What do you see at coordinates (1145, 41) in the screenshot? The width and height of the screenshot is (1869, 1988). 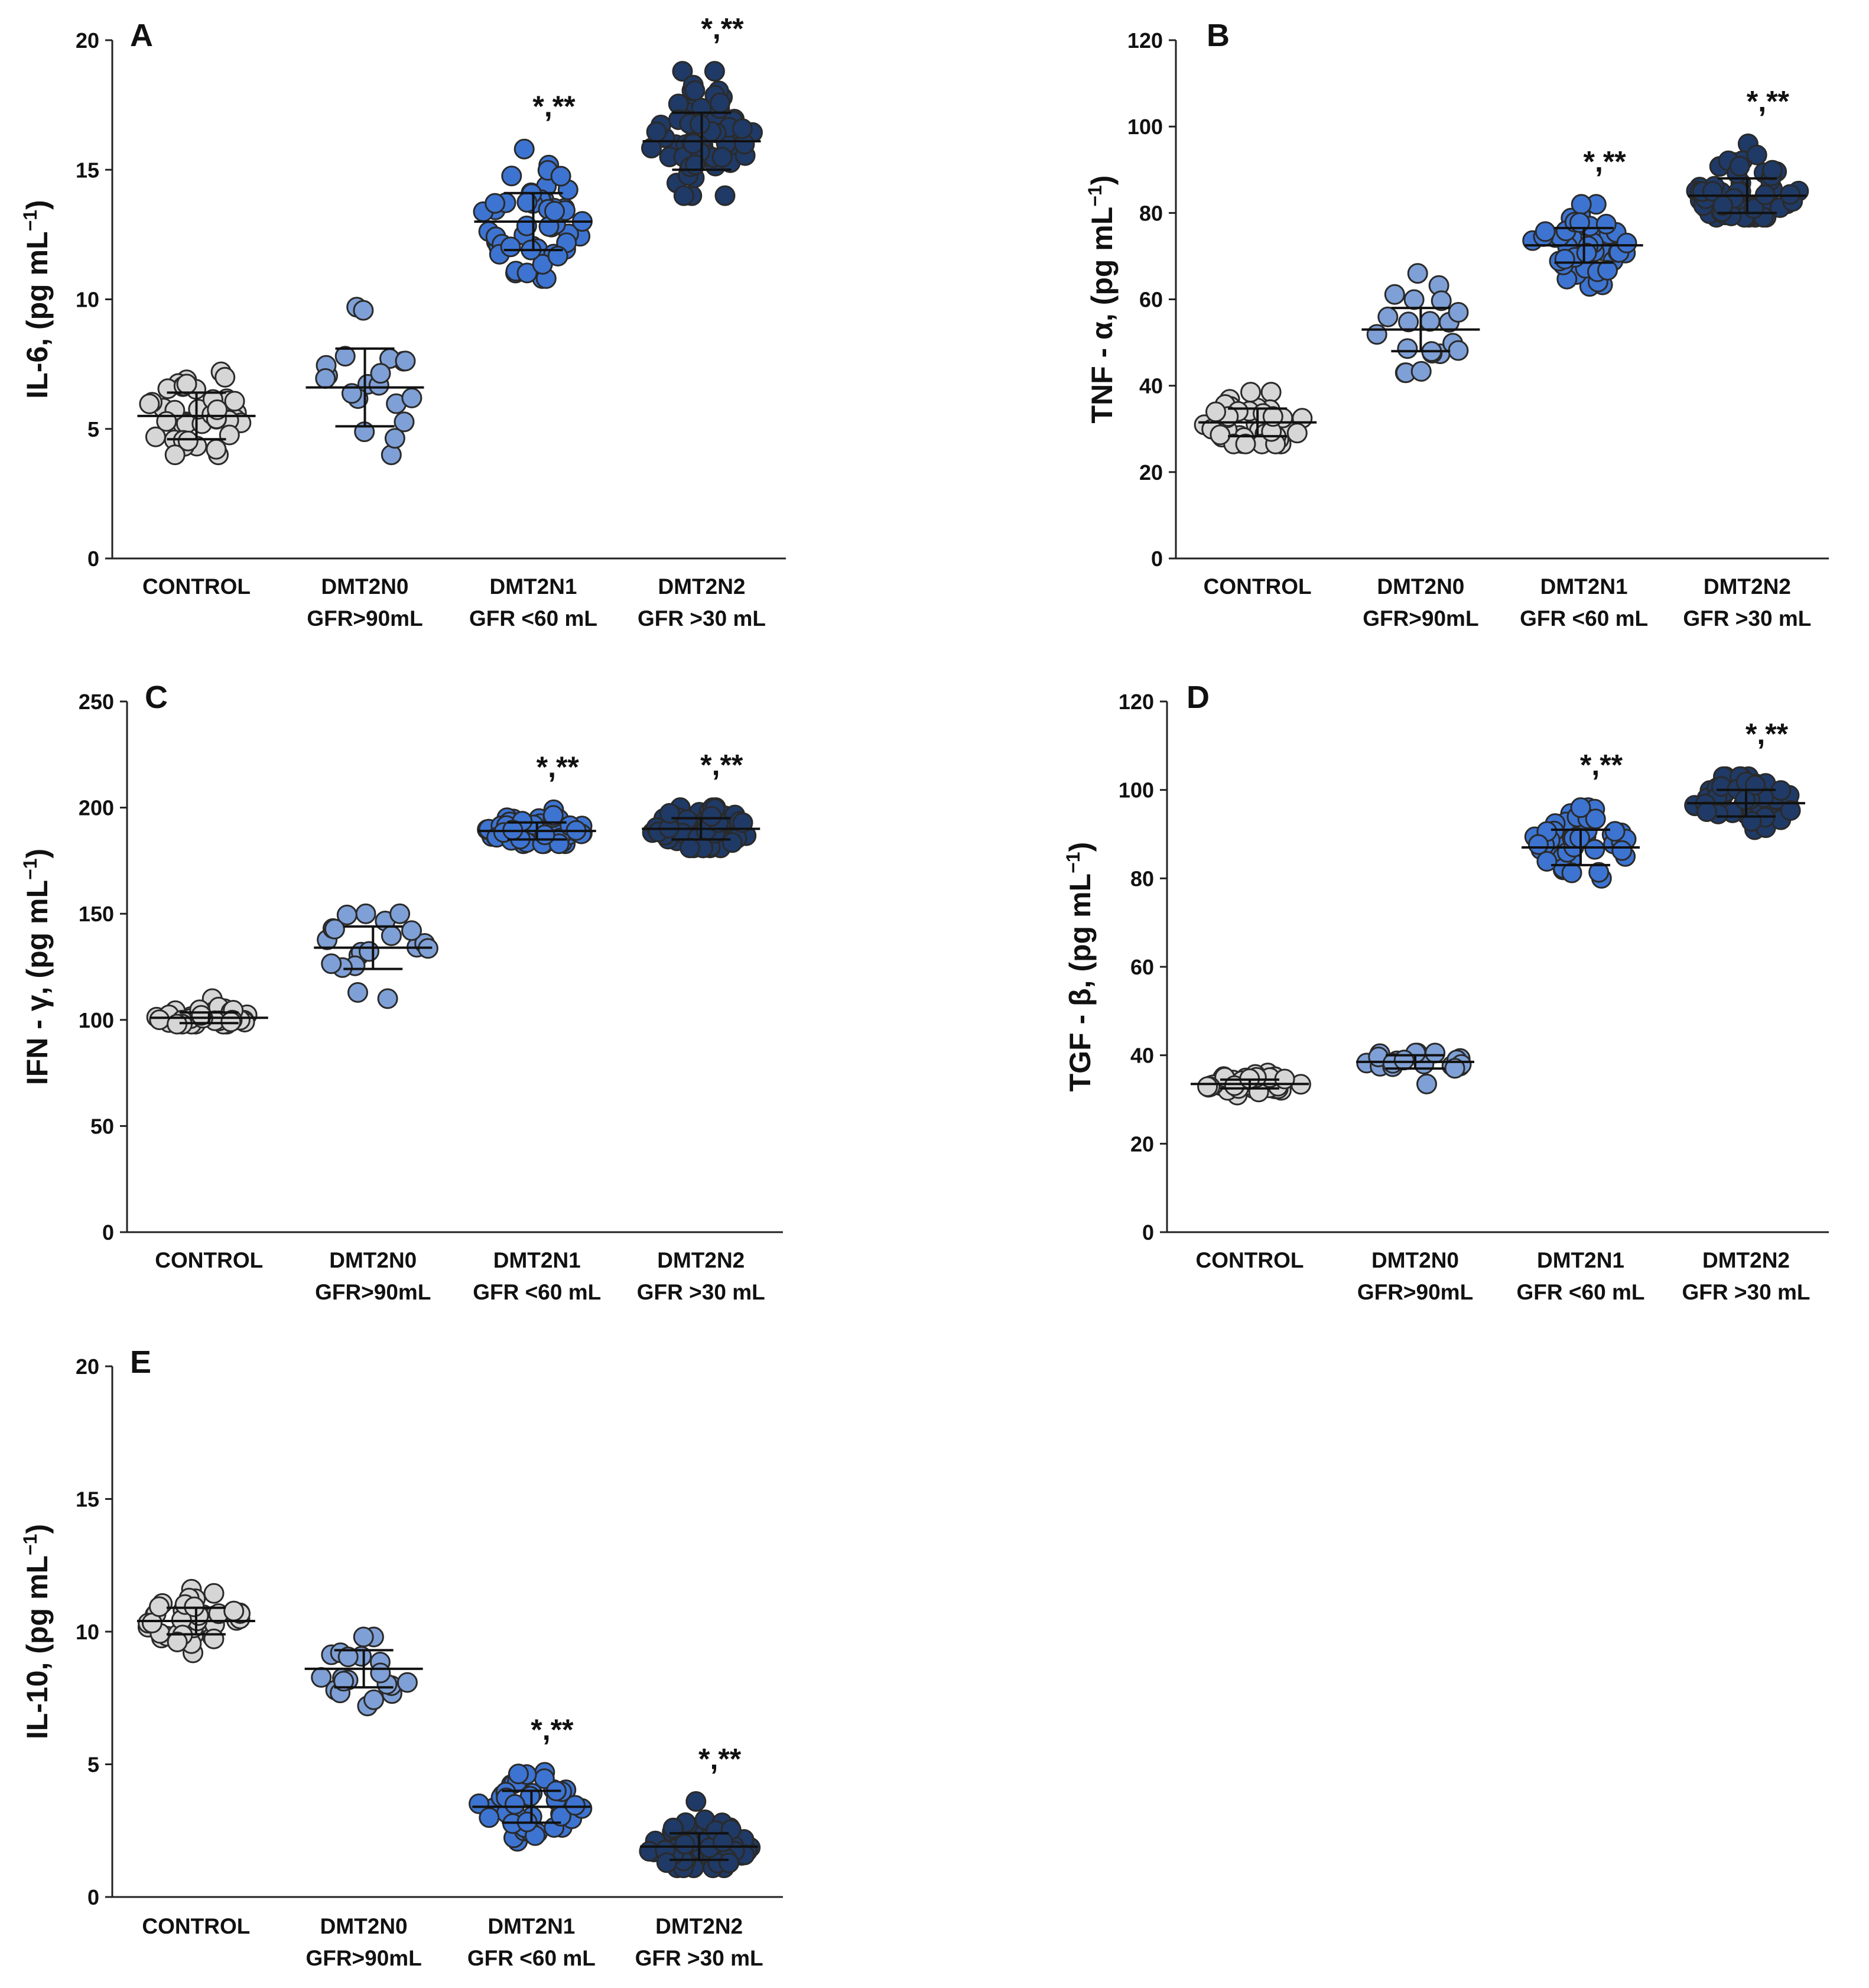 I see `y-tick-label: 120` at bounding box center [1145, 41].